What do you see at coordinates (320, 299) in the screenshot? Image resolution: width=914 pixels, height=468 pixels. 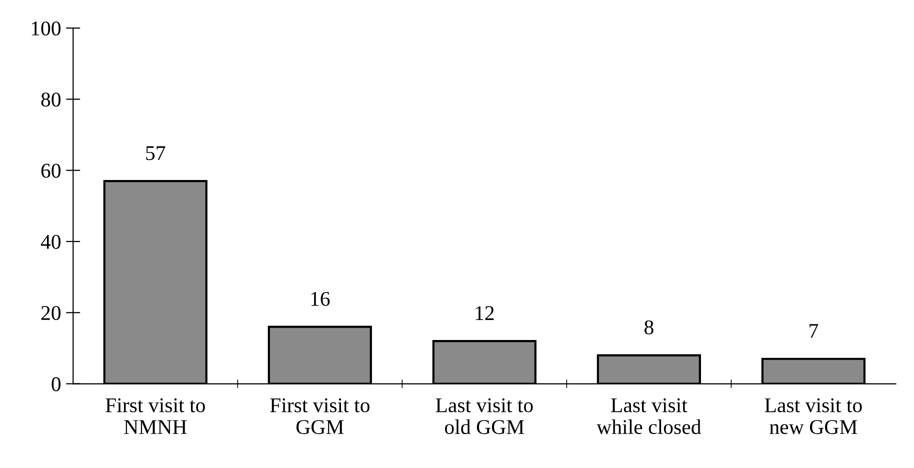 I see `data-label: 16` at bounding box center [320, 299].